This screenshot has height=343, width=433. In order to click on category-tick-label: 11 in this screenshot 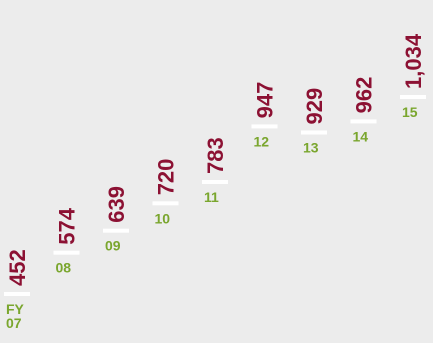, I will do `click(211, 197)`.